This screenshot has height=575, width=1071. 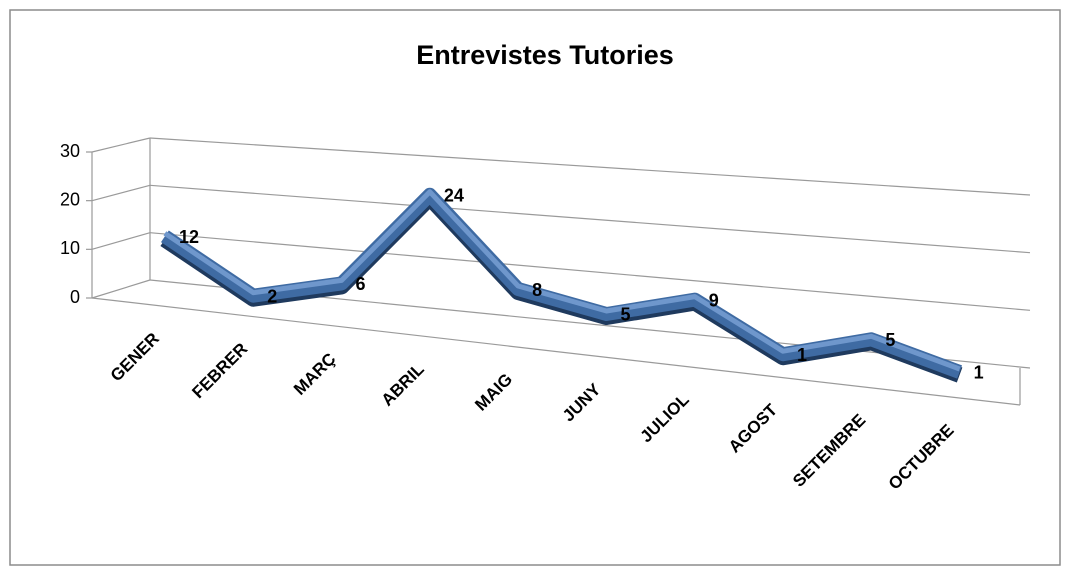 What do you see at coordinates (454, 196) in the screenshot?
I see `data-label: 24` at bounding box center [454, 196].